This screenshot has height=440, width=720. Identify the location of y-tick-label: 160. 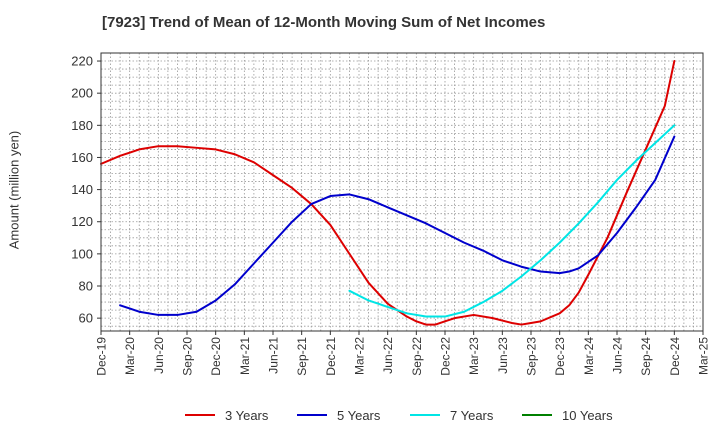
(82, 157).